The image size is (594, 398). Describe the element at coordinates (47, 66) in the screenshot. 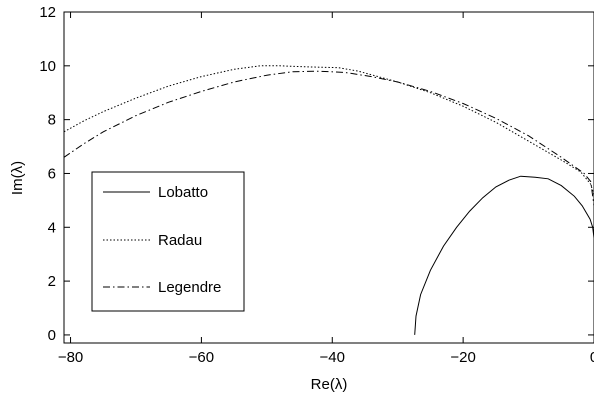

I see `y-tick-label: 10` at that location.